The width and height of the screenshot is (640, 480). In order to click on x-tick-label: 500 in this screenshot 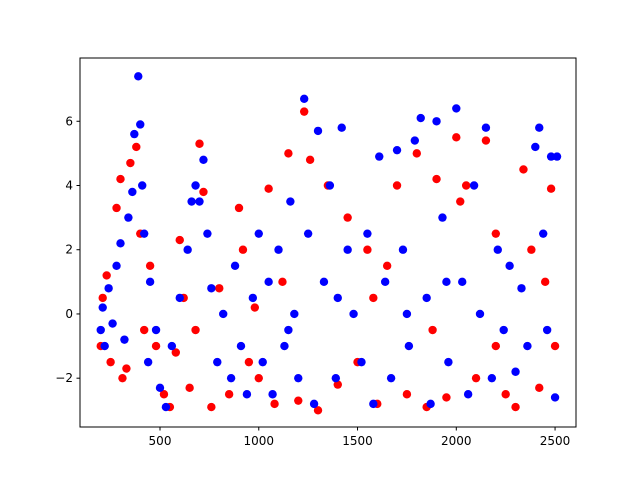, I will do `click(160, 441)`.